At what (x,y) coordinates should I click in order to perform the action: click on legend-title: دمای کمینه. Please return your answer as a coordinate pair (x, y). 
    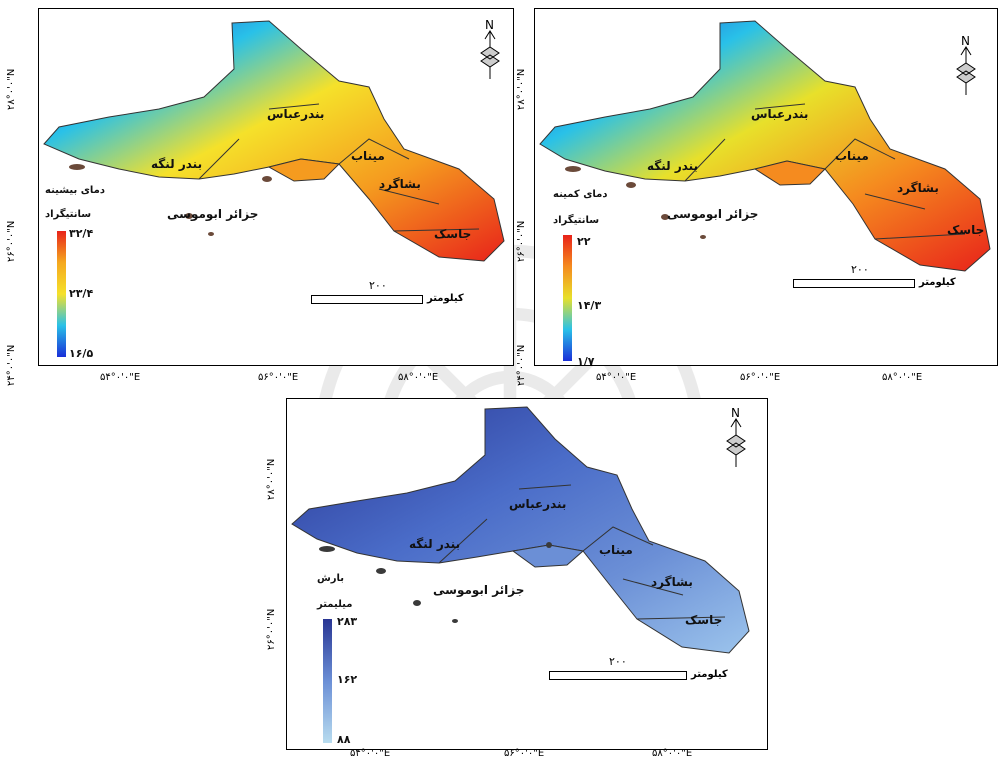
    Looking at the image, I should click on (580, 194).